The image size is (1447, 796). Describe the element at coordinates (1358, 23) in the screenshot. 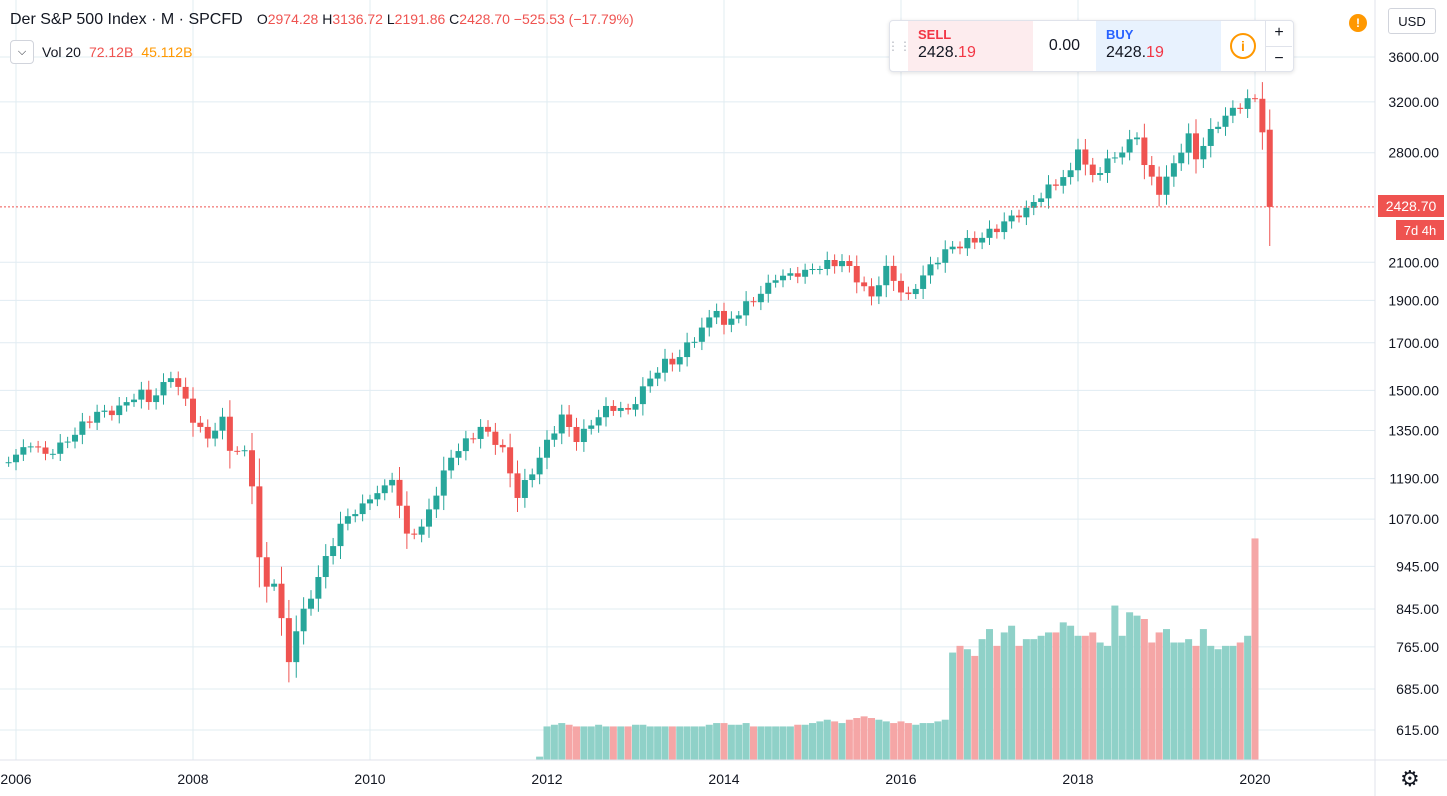

I see `warning-icon: !` at that location.